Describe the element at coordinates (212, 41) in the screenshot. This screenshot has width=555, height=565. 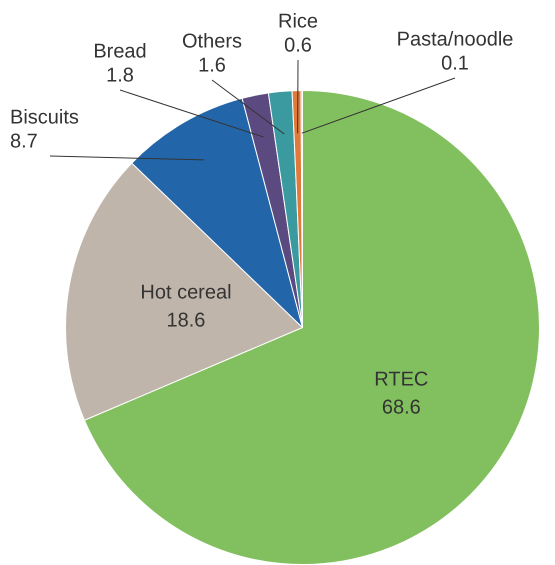
I see `slice-label: Others` at that location.